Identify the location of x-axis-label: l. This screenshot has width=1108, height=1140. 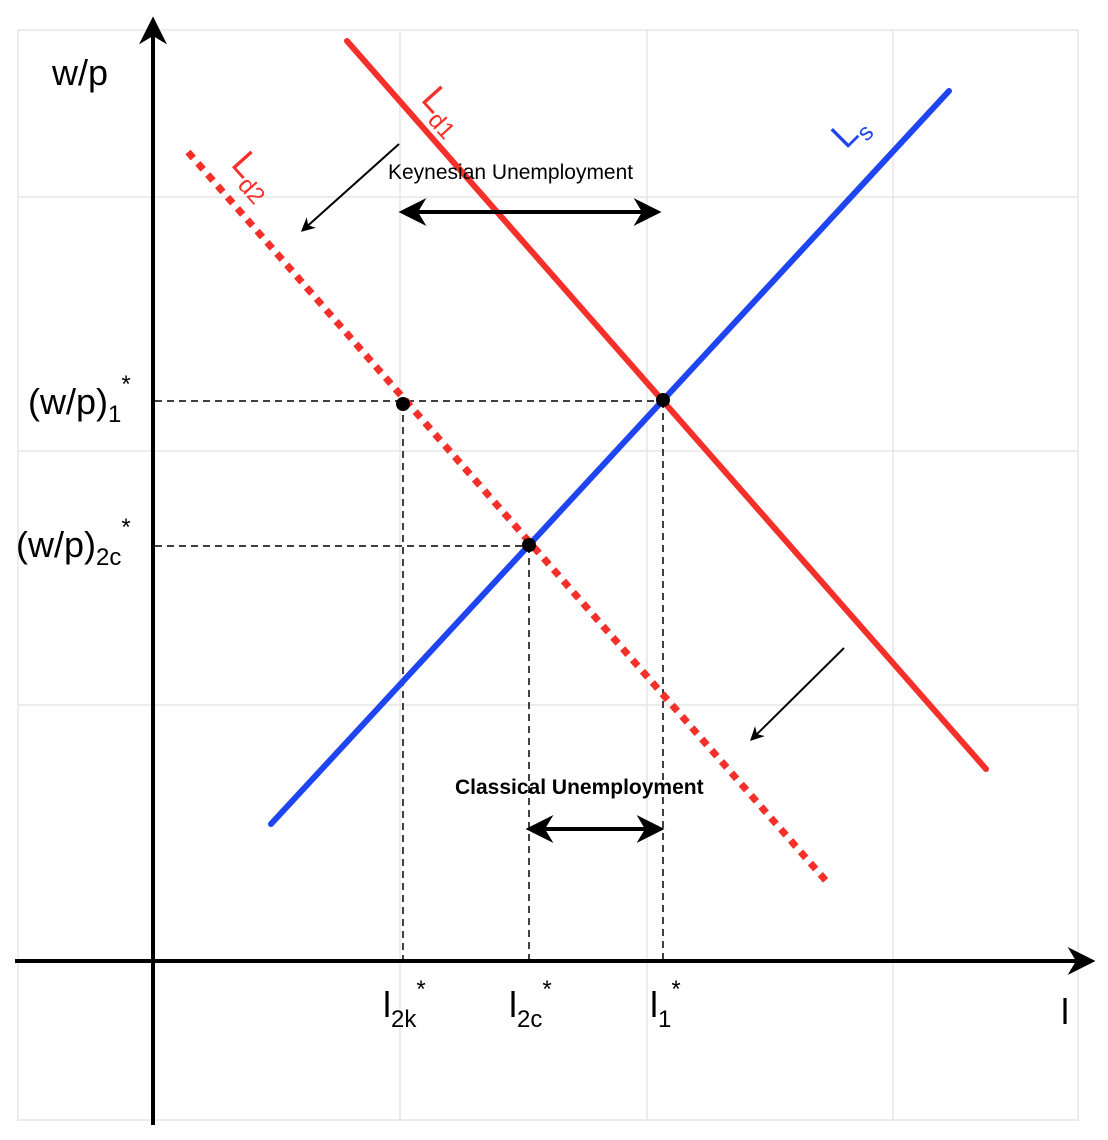
(1065, 1011).